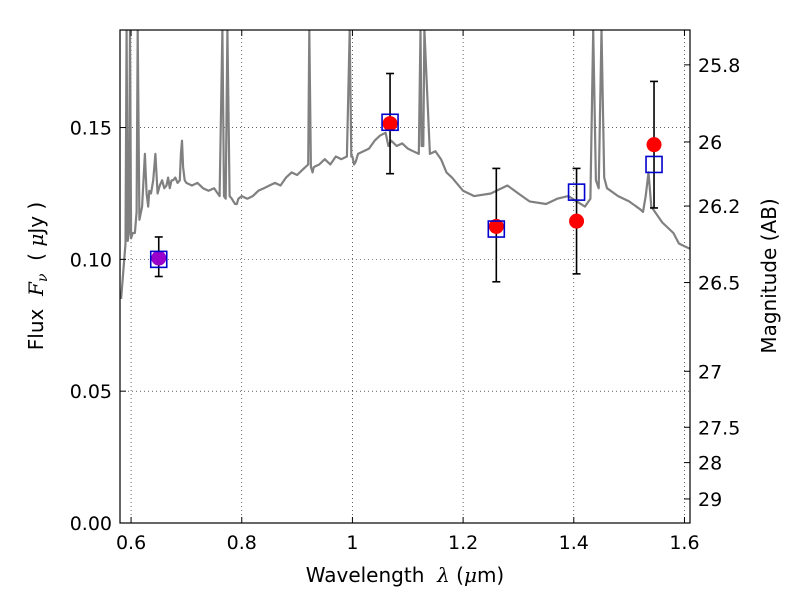 This screenshot has width=800, height=600. I want to click on x-tick-label: 1.4, so click(574, 543).